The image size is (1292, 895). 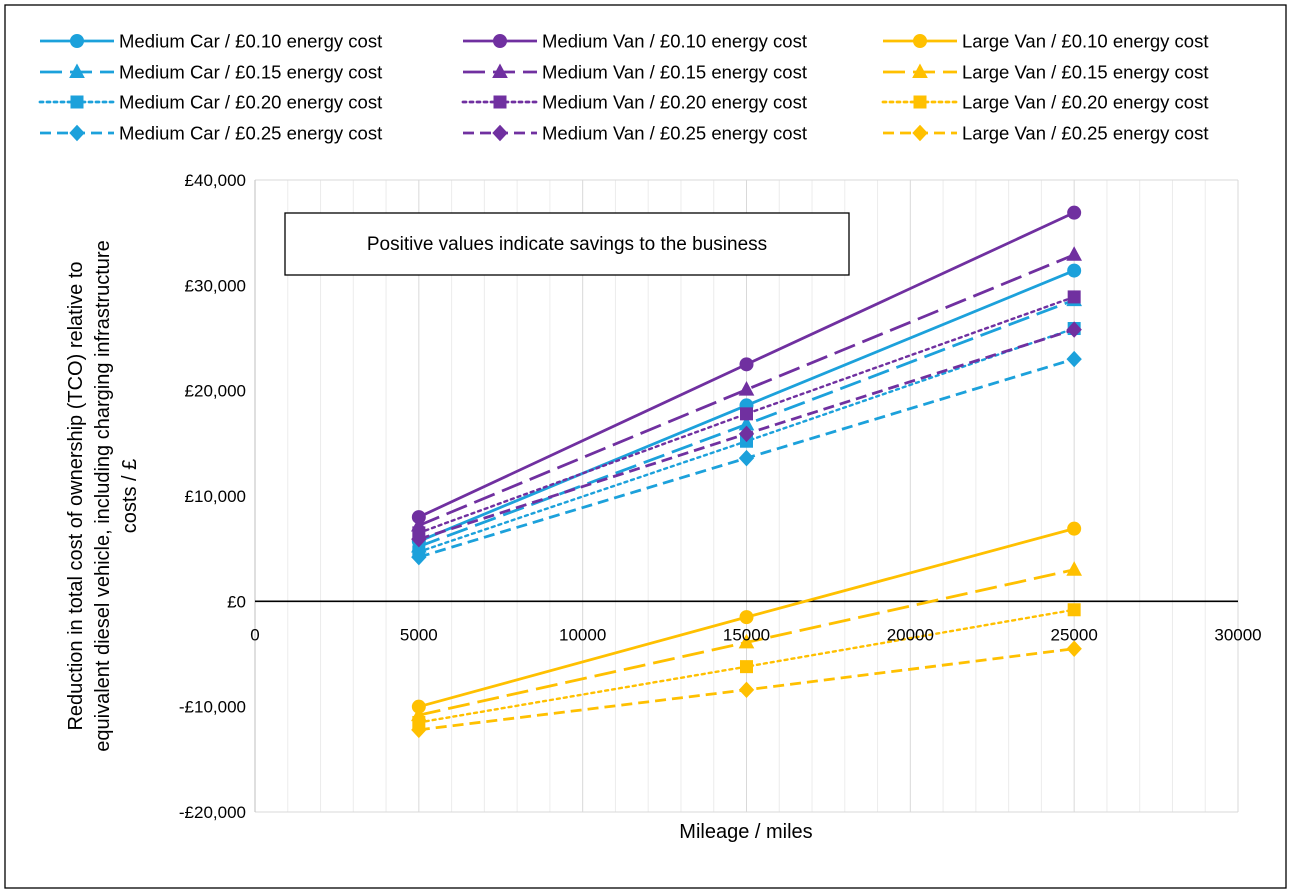 What do you see at coordinates (250, 72) in the screenshot?
I see `legend-label: Medium Car / £0.15 energy cost` at bounding box center [250, 72].